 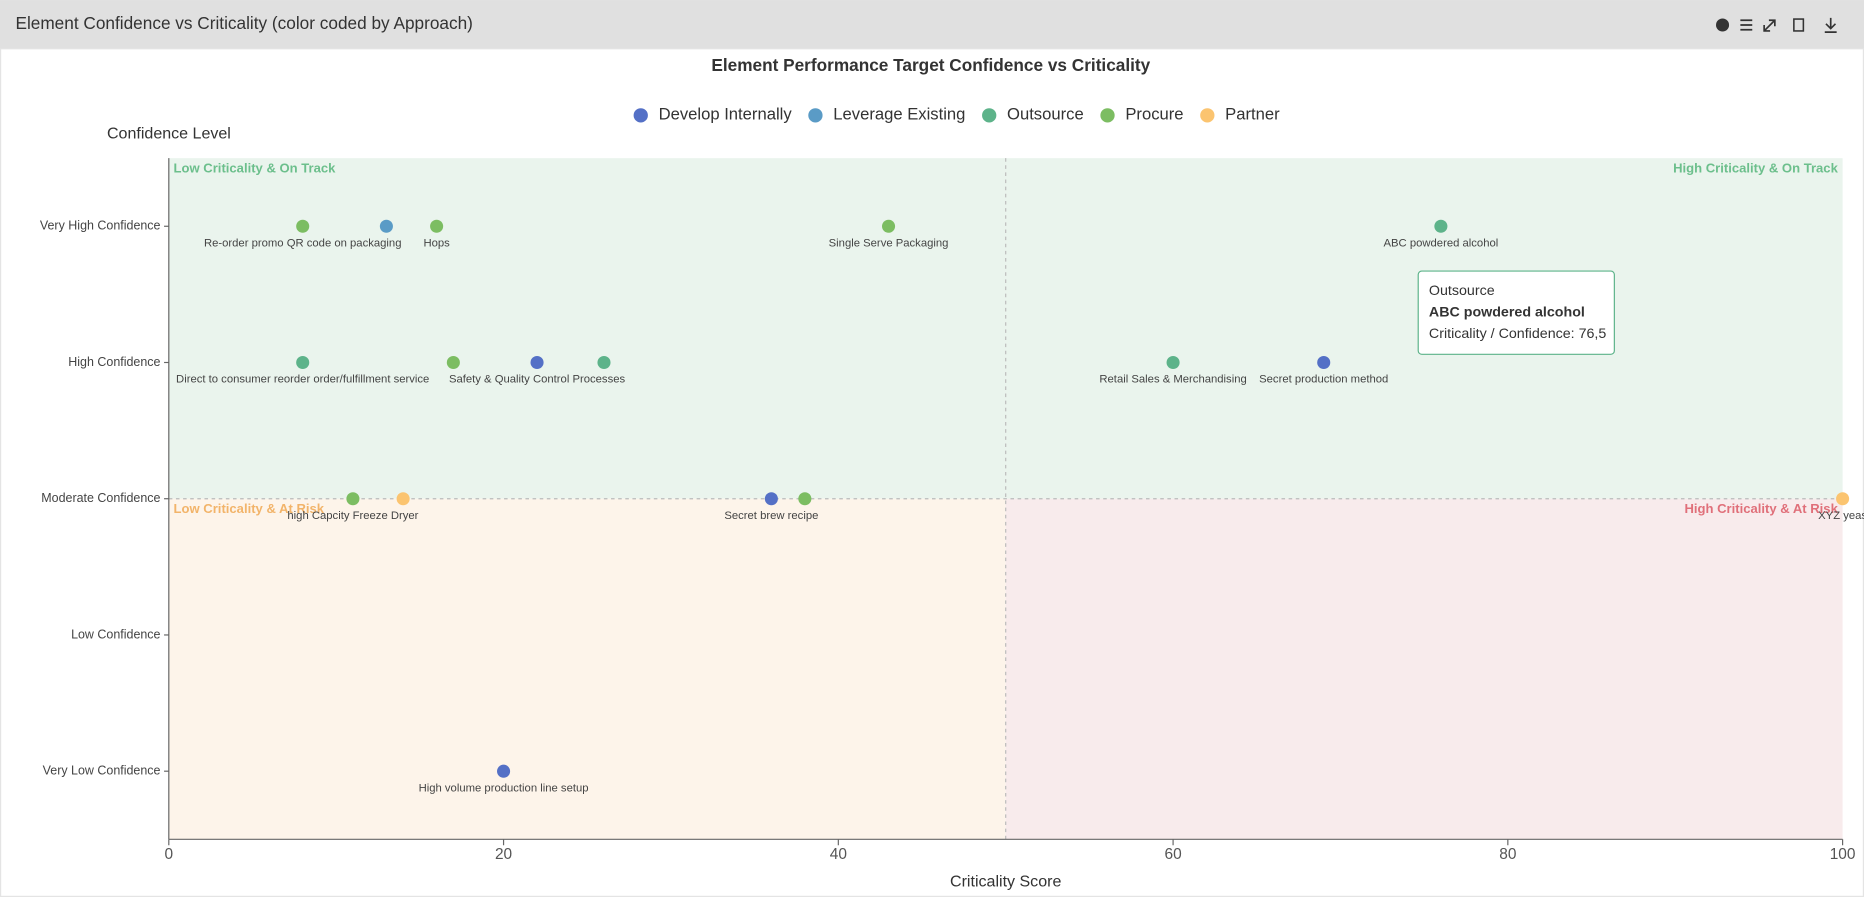 I want to click on legend-label: Outsource, so click(x=1045, y=114).